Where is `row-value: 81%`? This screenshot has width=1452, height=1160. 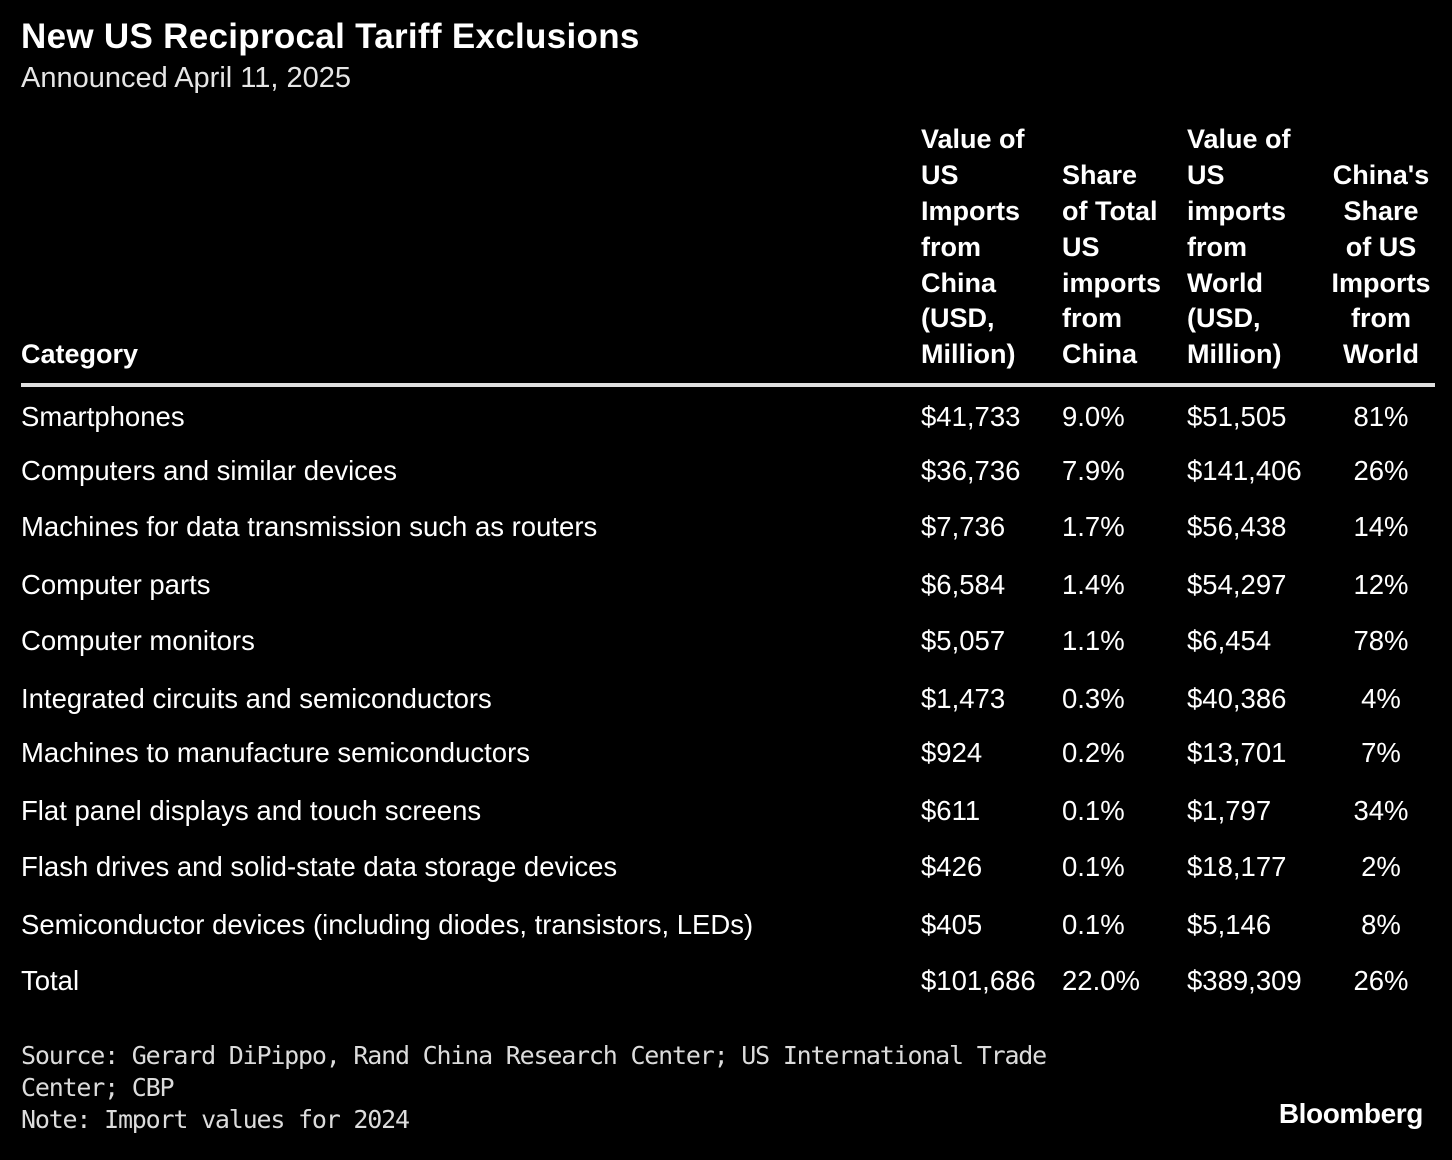 row-value: 81% is located at coordinates (1381, 416).